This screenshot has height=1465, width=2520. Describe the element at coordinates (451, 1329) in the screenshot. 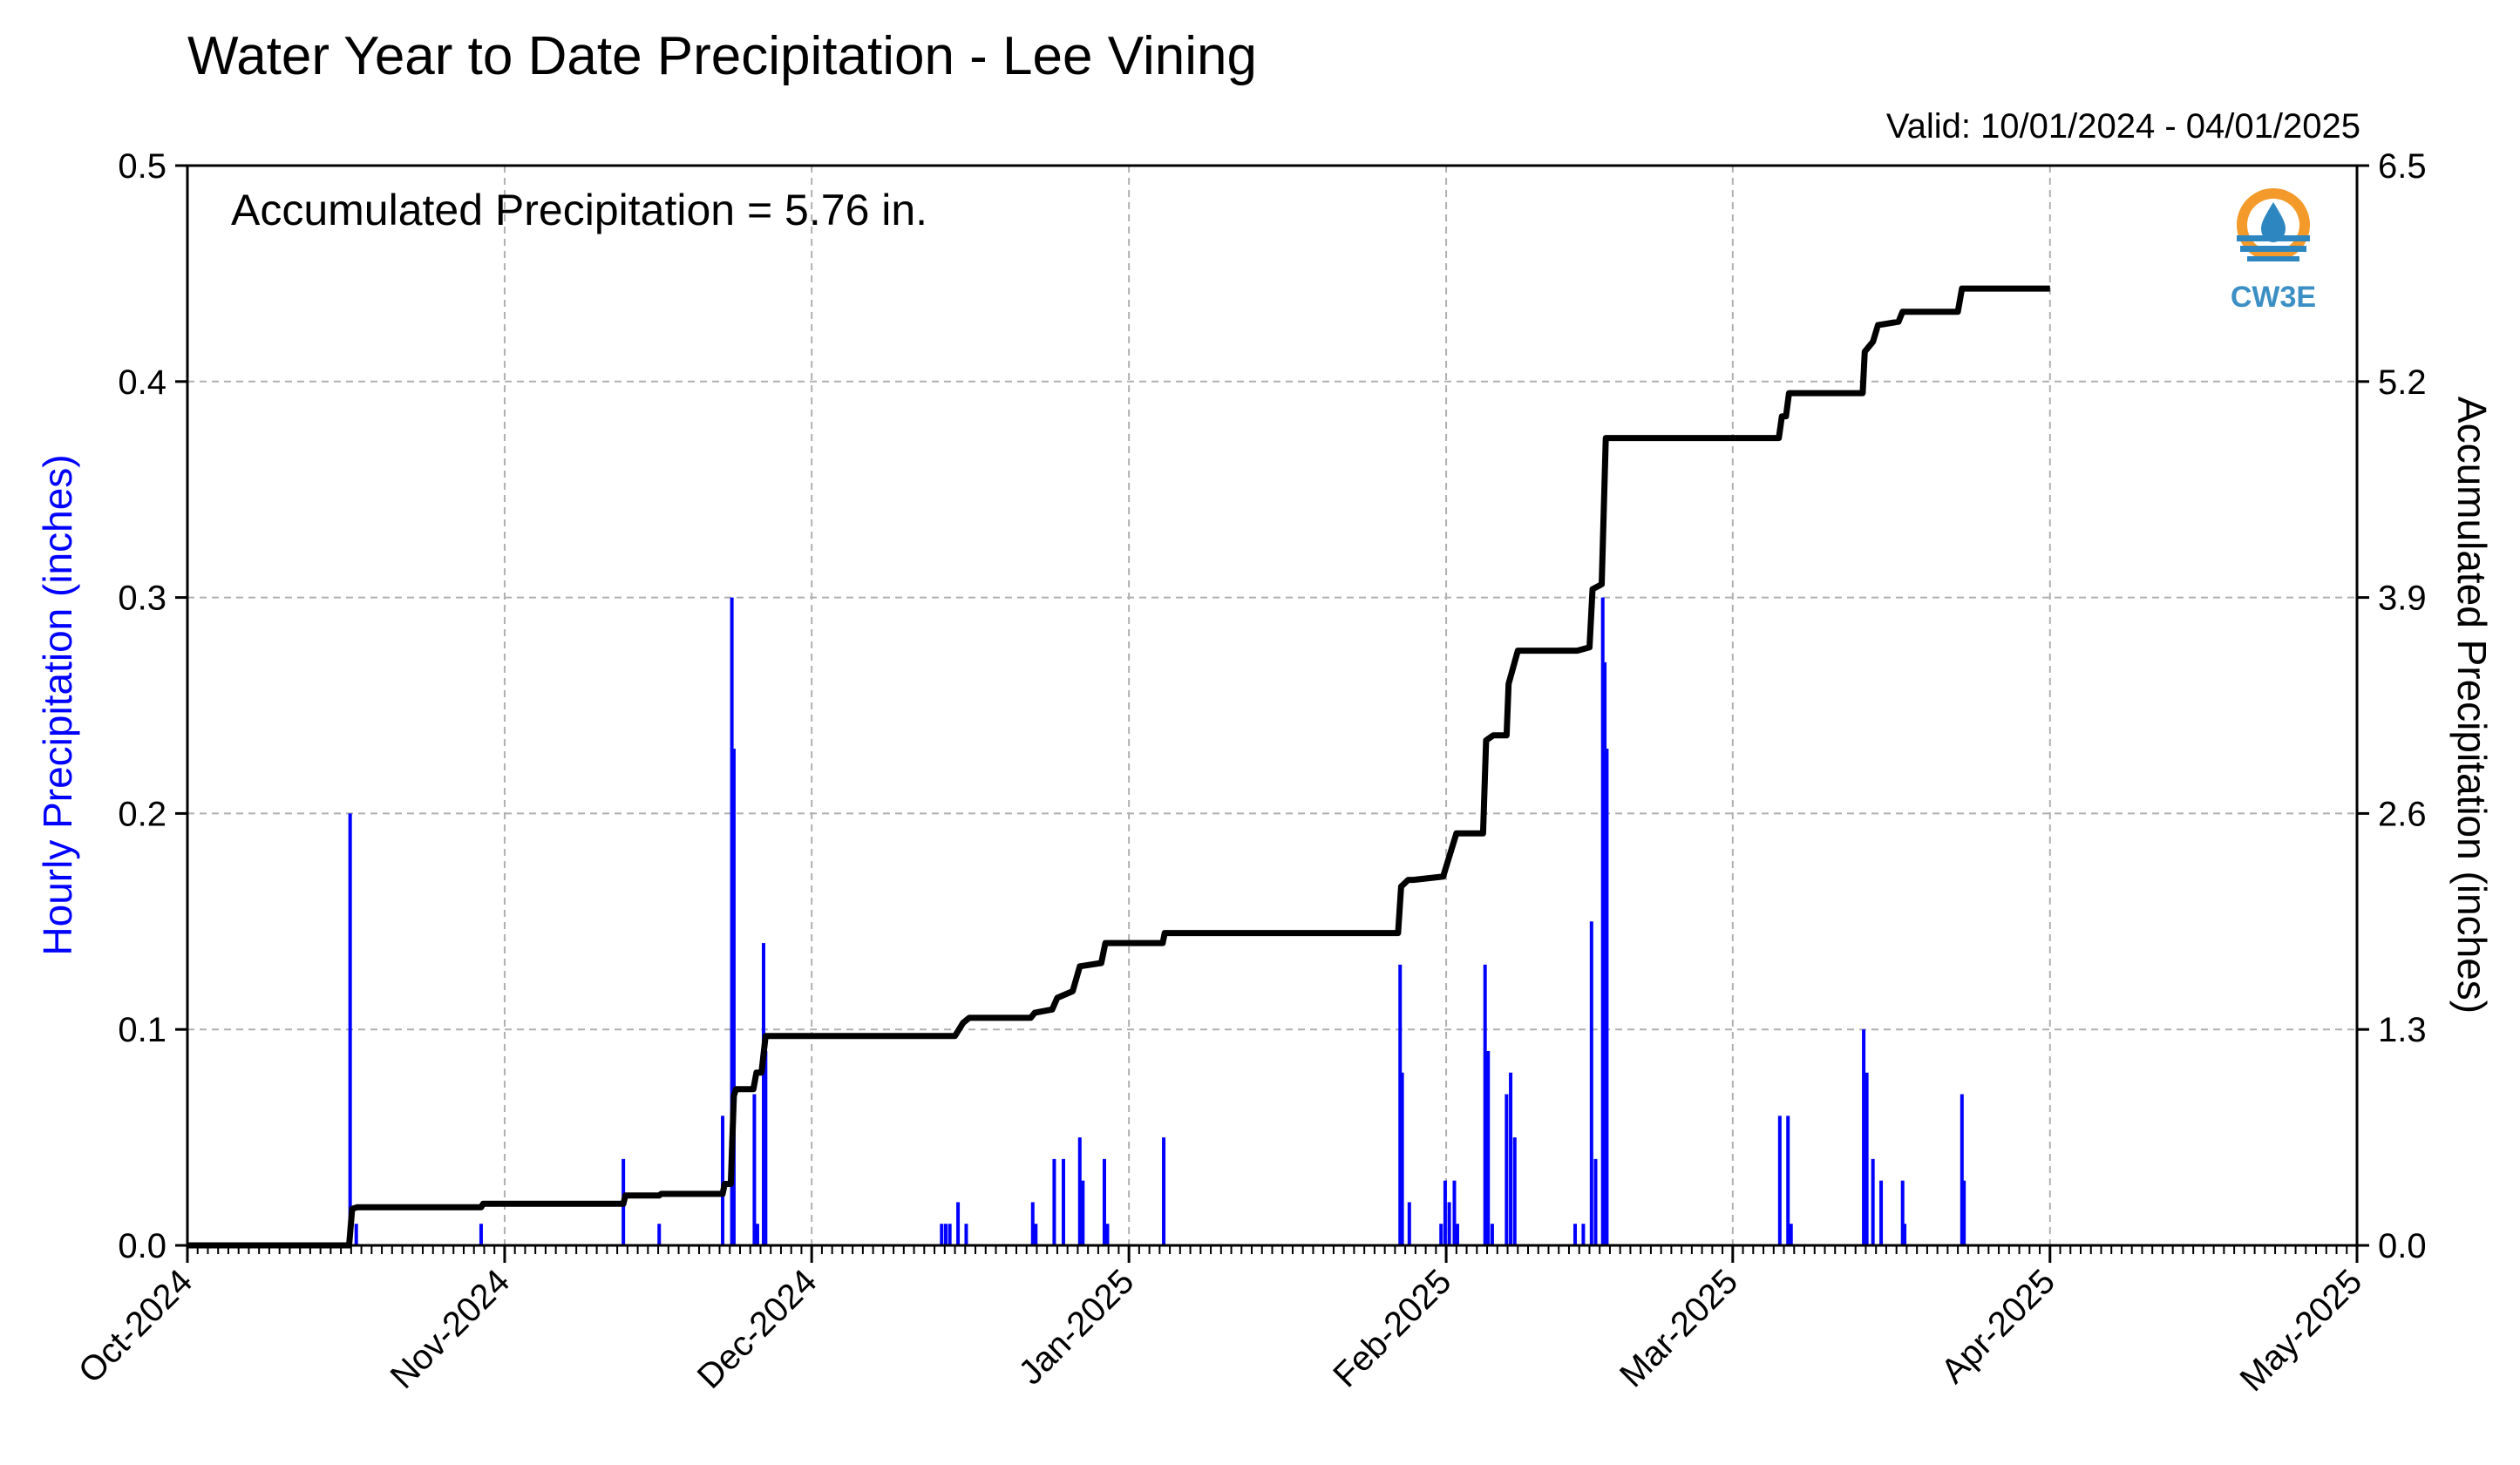

I see `x-tick-label: Nov-2024` at that location.